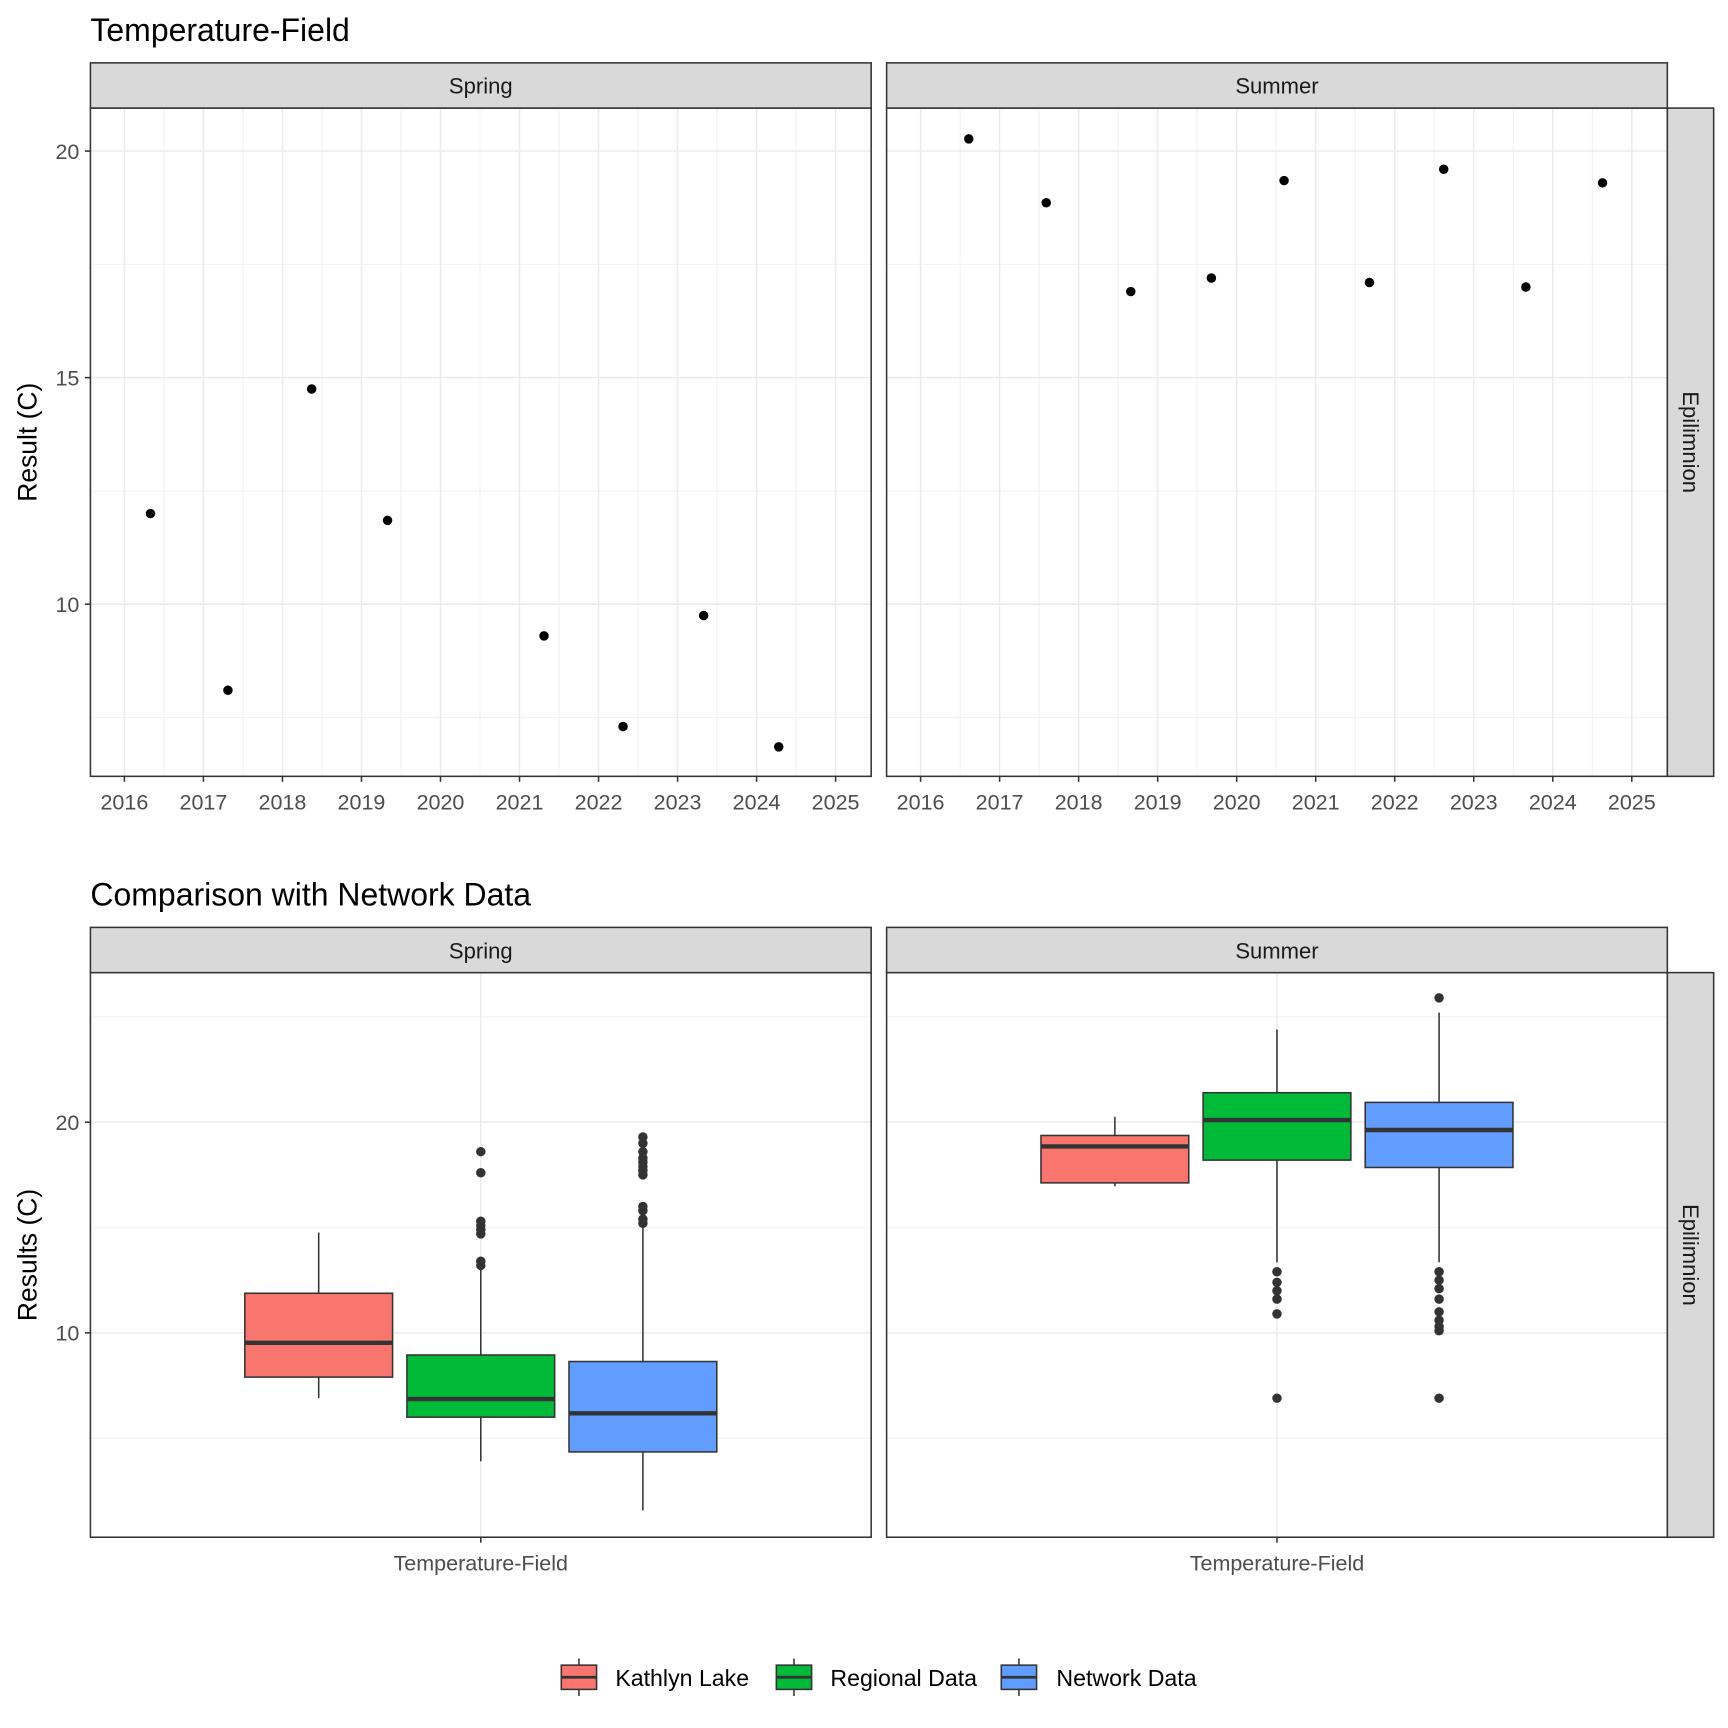 This screenshot has height=1728, width=1728. I want to click on y-axis-title-bottom: Results (C), so click(27, 1255).